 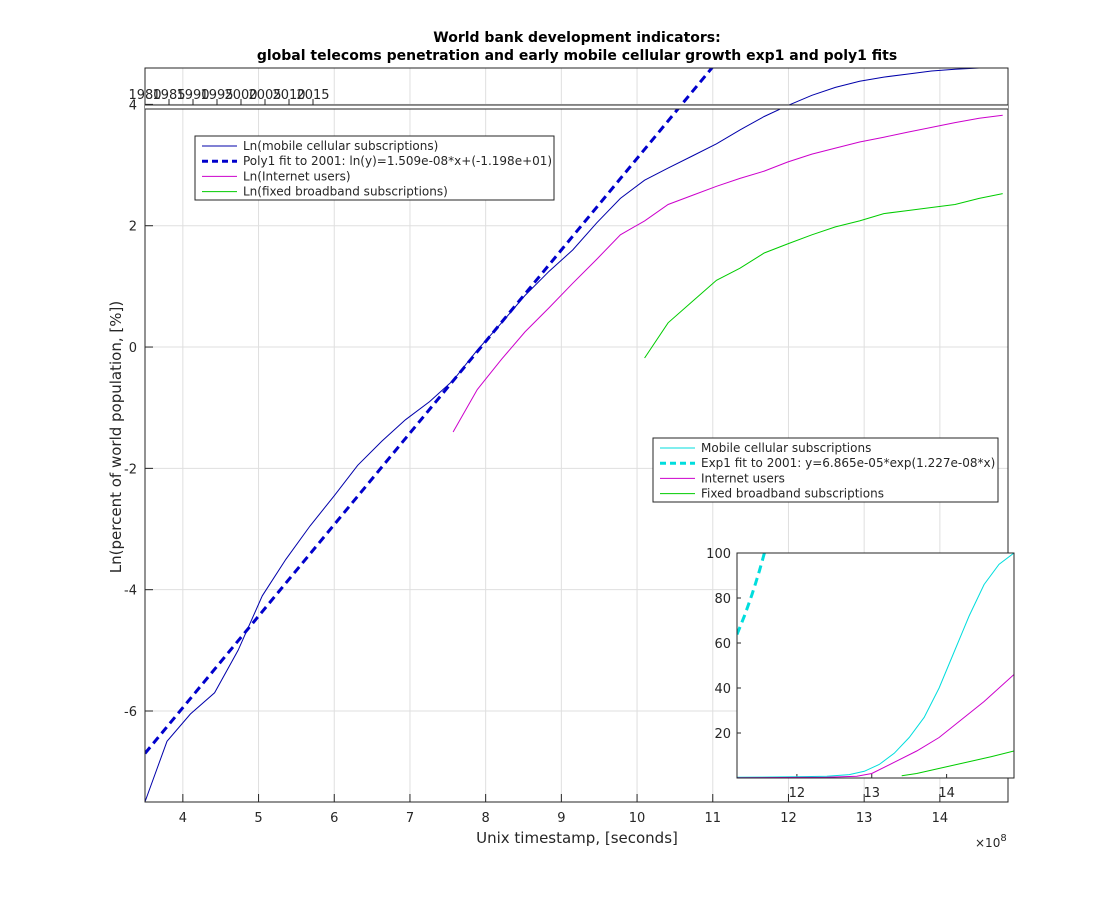 I want to click on y-tick-label: 4, so click(x=133, y=105).